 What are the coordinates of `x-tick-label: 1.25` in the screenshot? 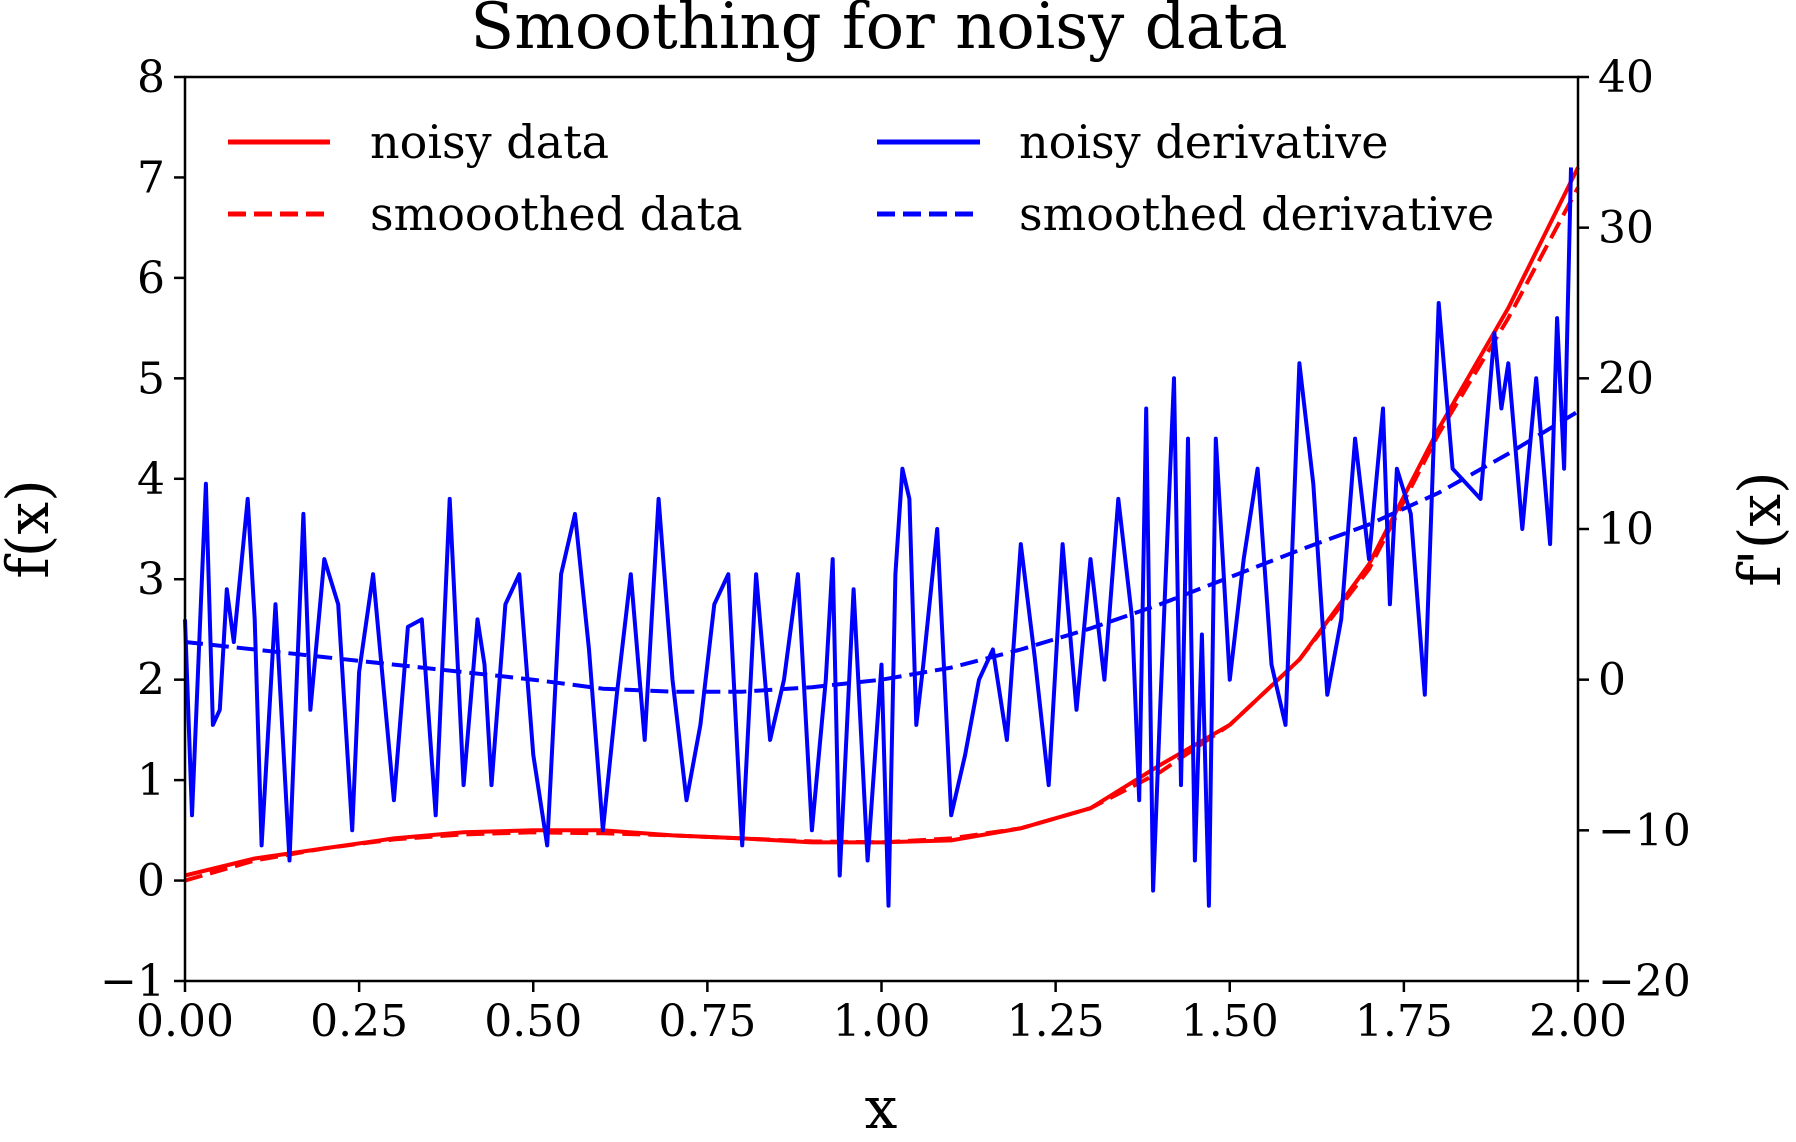 It's located at (1056, 1021).